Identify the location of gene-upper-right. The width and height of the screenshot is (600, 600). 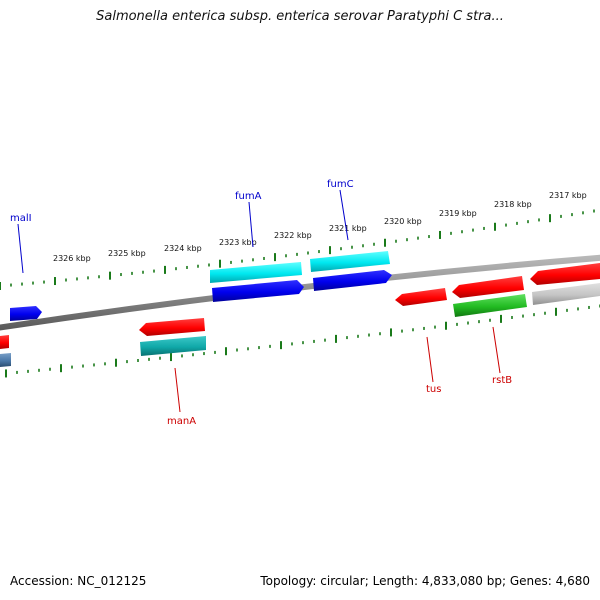
(565, 274).